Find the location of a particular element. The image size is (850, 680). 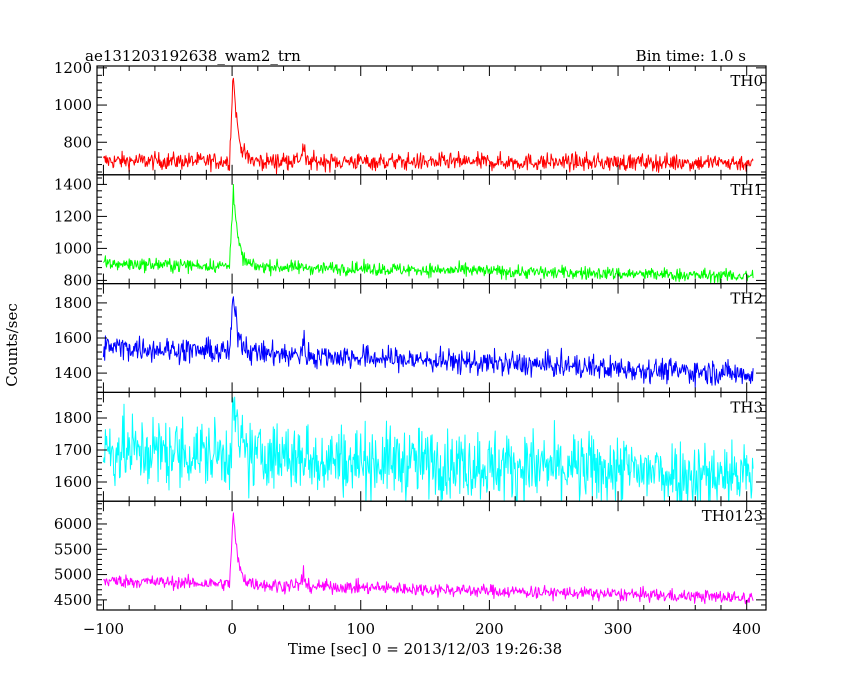

x-tick-label: −100 is located at coordinates (103, 629).